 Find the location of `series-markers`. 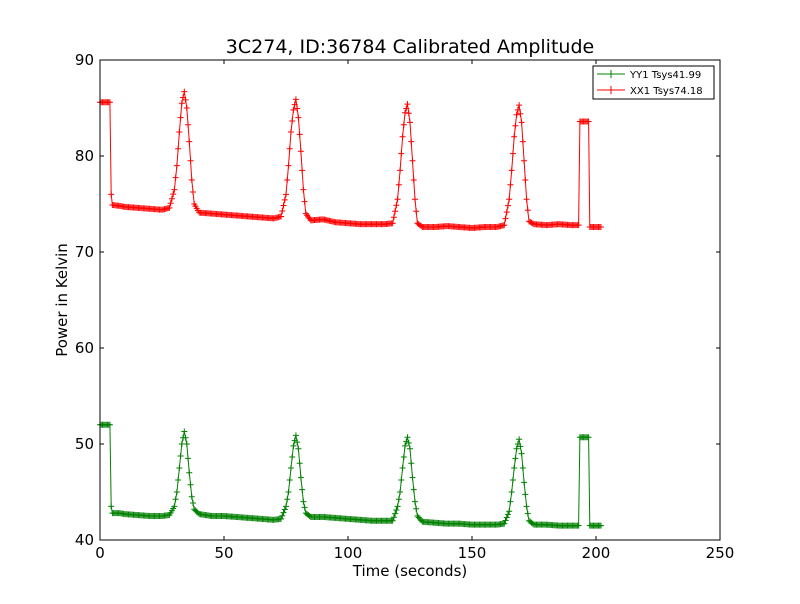

series-markers is located at coordinates (350, 475).